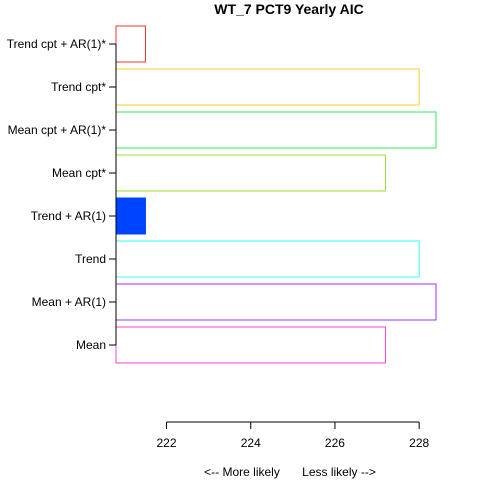  I want to click on y-tick-label-3: Trend + AR(1), so click(68, 216).